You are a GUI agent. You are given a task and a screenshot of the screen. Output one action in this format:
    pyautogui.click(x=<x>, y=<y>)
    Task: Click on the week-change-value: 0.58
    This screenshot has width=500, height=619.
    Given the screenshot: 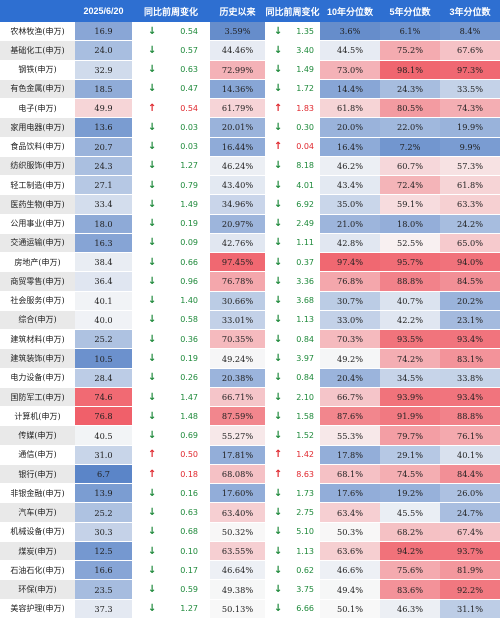 What is the action you would take?
    pyautogui.click(x=189, y=320)
    